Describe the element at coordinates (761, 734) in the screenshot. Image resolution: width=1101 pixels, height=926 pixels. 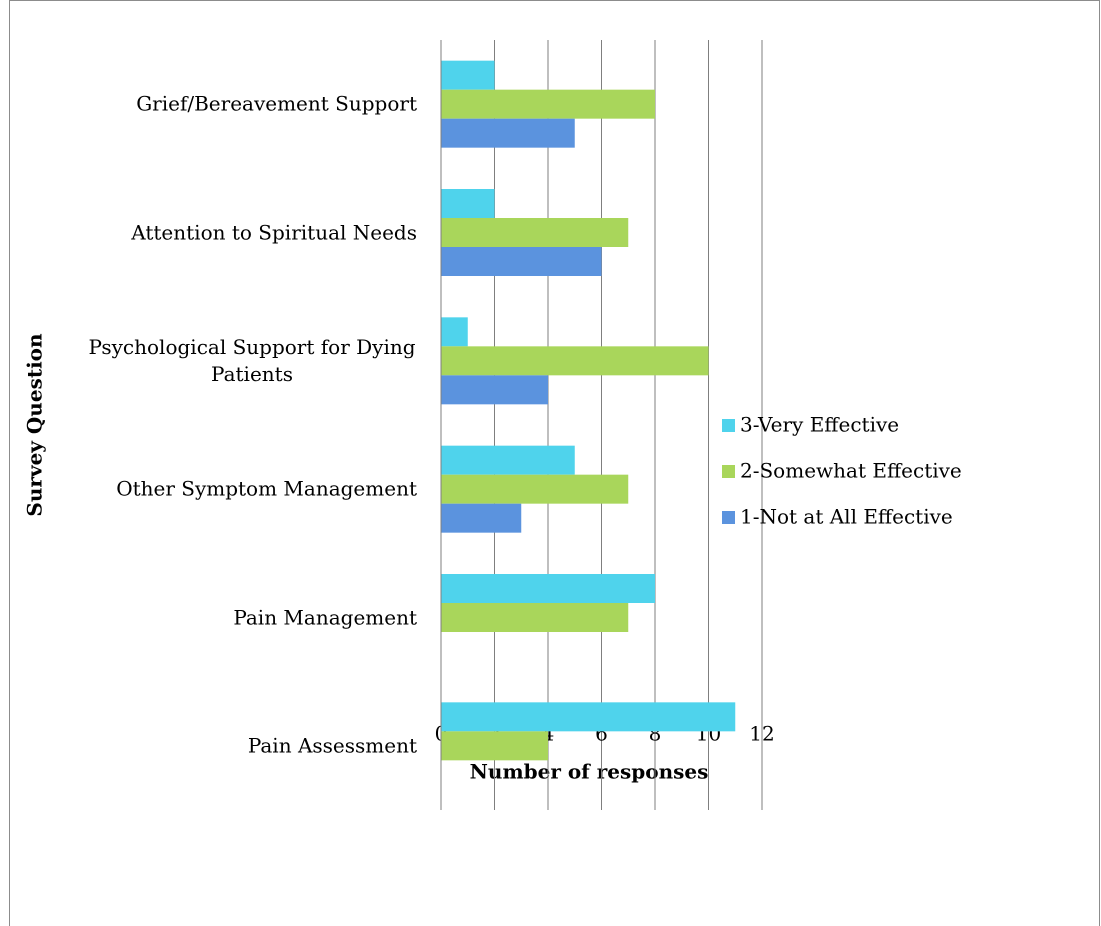
I see `x-tick-label: 12` at that location.